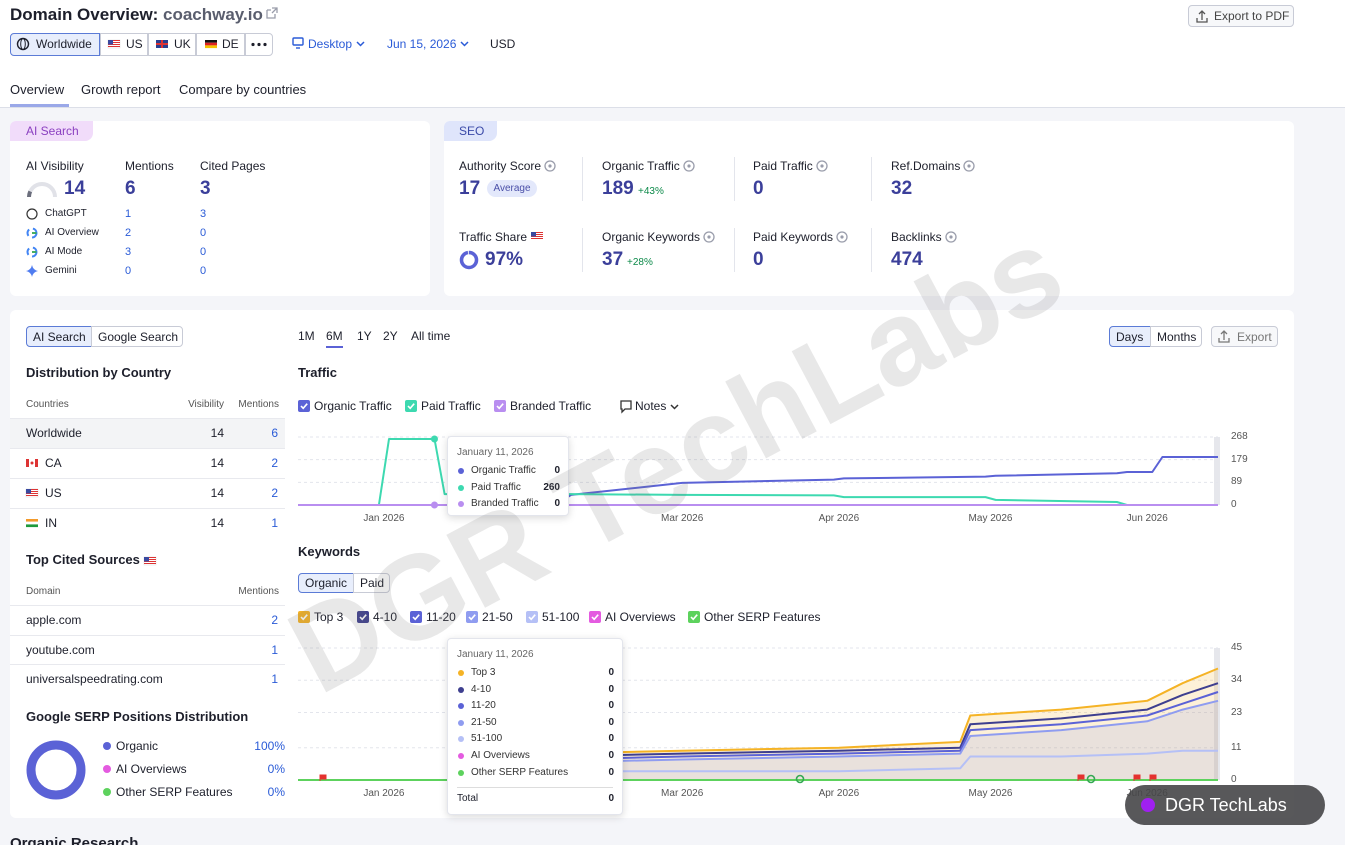  I want to click on x-tick-label: Apr 2026, so click(839, 518).